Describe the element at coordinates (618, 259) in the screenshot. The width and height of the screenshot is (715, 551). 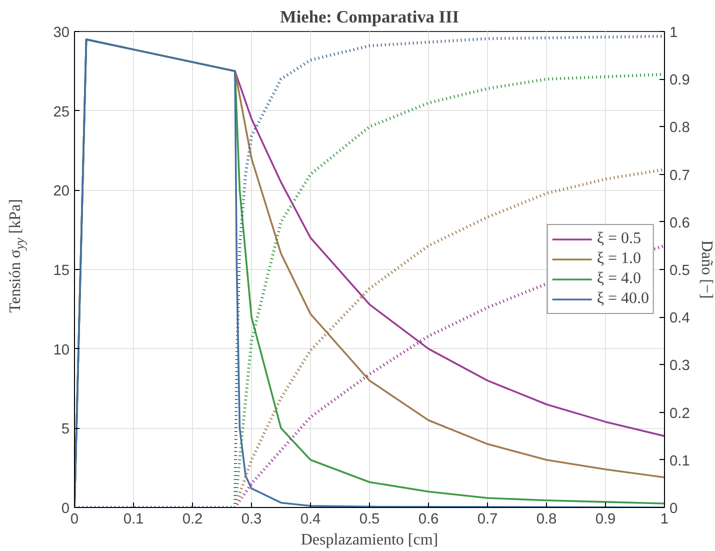
I see `legend-label: ξ = 1.0` at that location.